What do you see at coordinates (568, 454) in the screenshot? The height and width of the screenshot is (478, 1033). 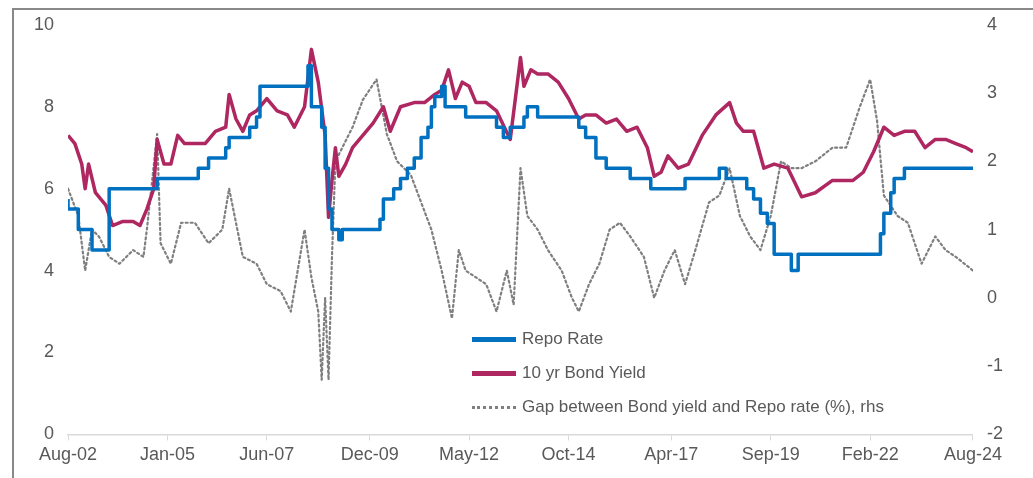 I see `x-tick-label: Oct-14` at bounding box center [568, 454].